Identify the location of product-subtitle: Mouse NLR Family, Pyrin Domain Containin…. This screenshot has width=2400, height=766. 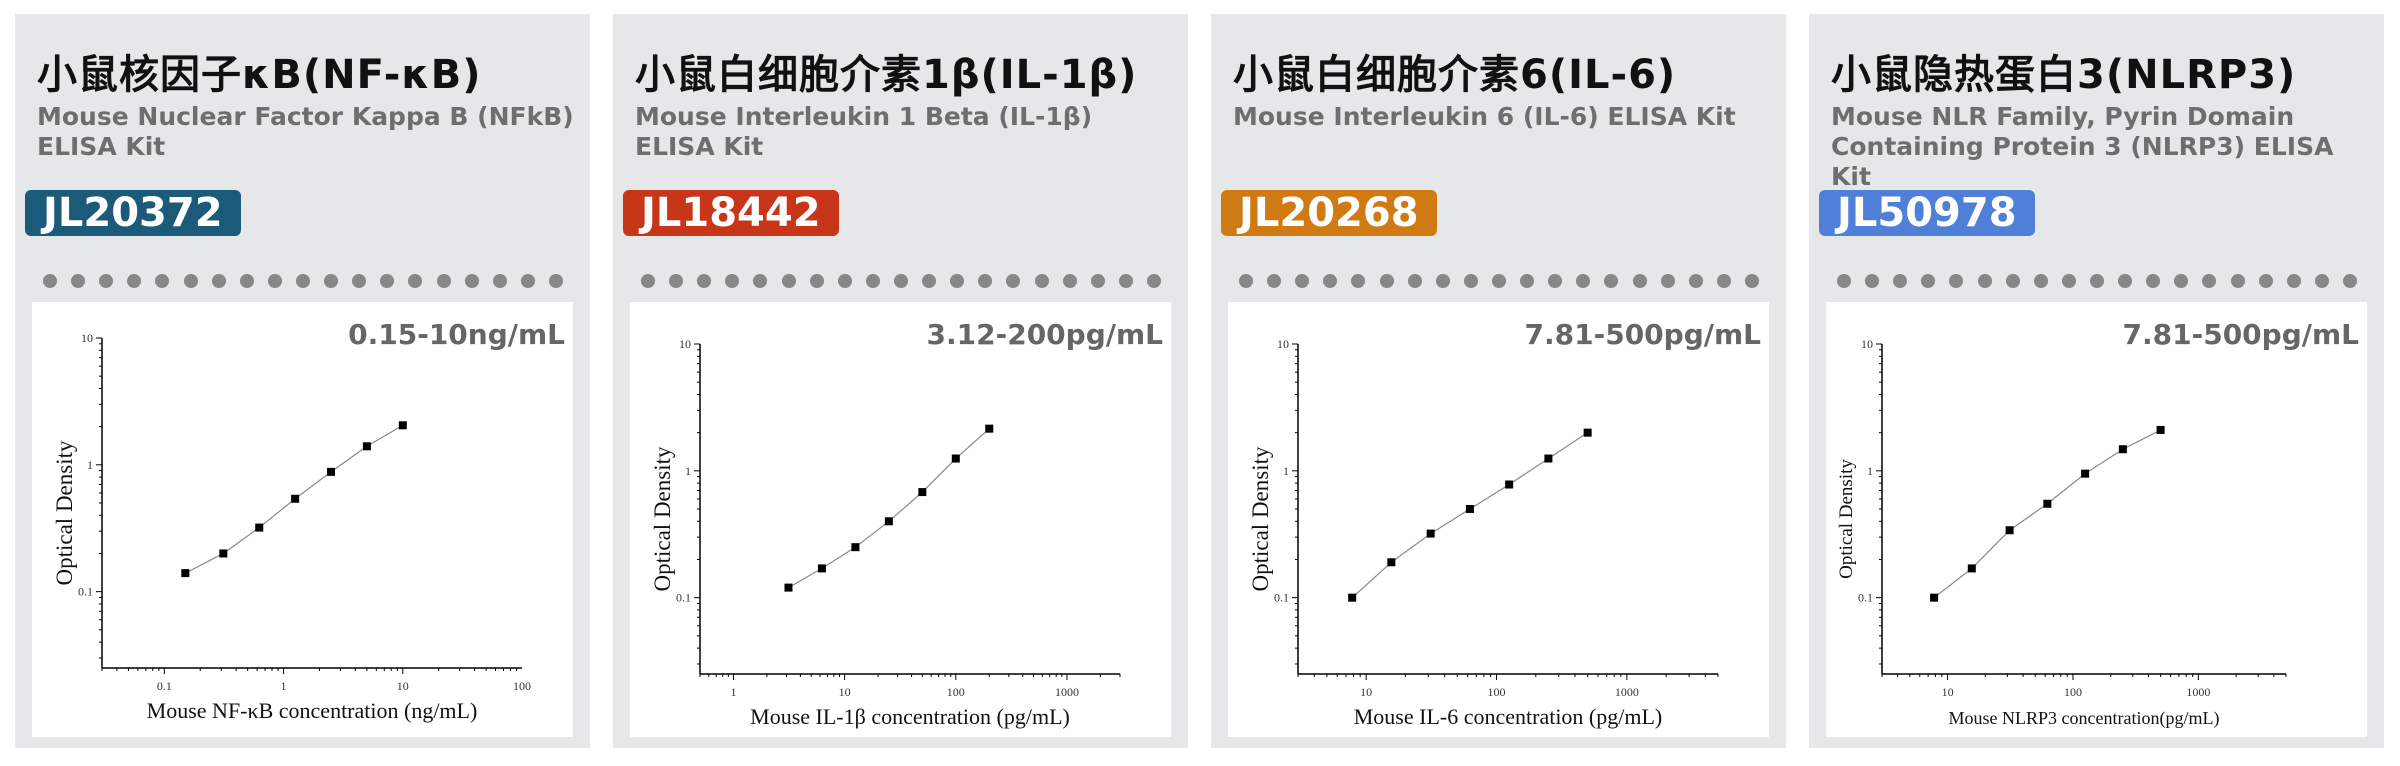
(2082, 146).